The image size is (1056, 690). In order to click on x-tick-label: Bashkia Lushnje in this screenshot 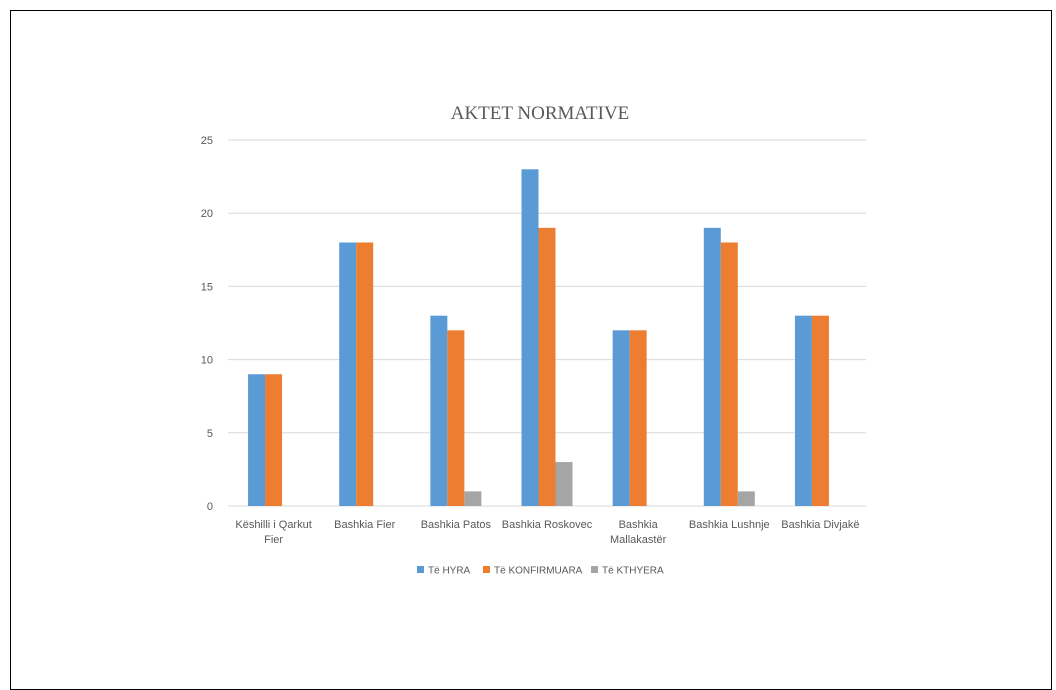, I will do `click(729, 525)`.